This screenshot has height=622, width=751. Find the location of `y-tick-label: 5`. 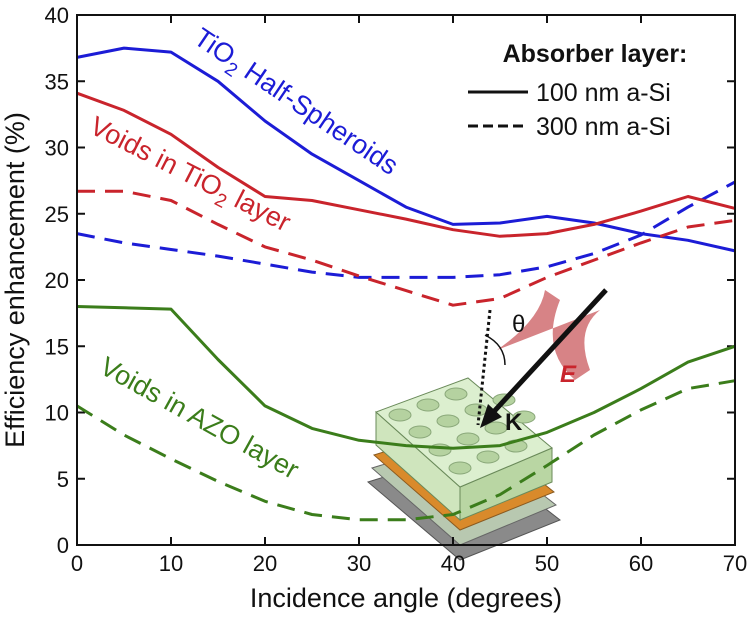

y-tick-label: 5 is located at coordinates (63, 479).